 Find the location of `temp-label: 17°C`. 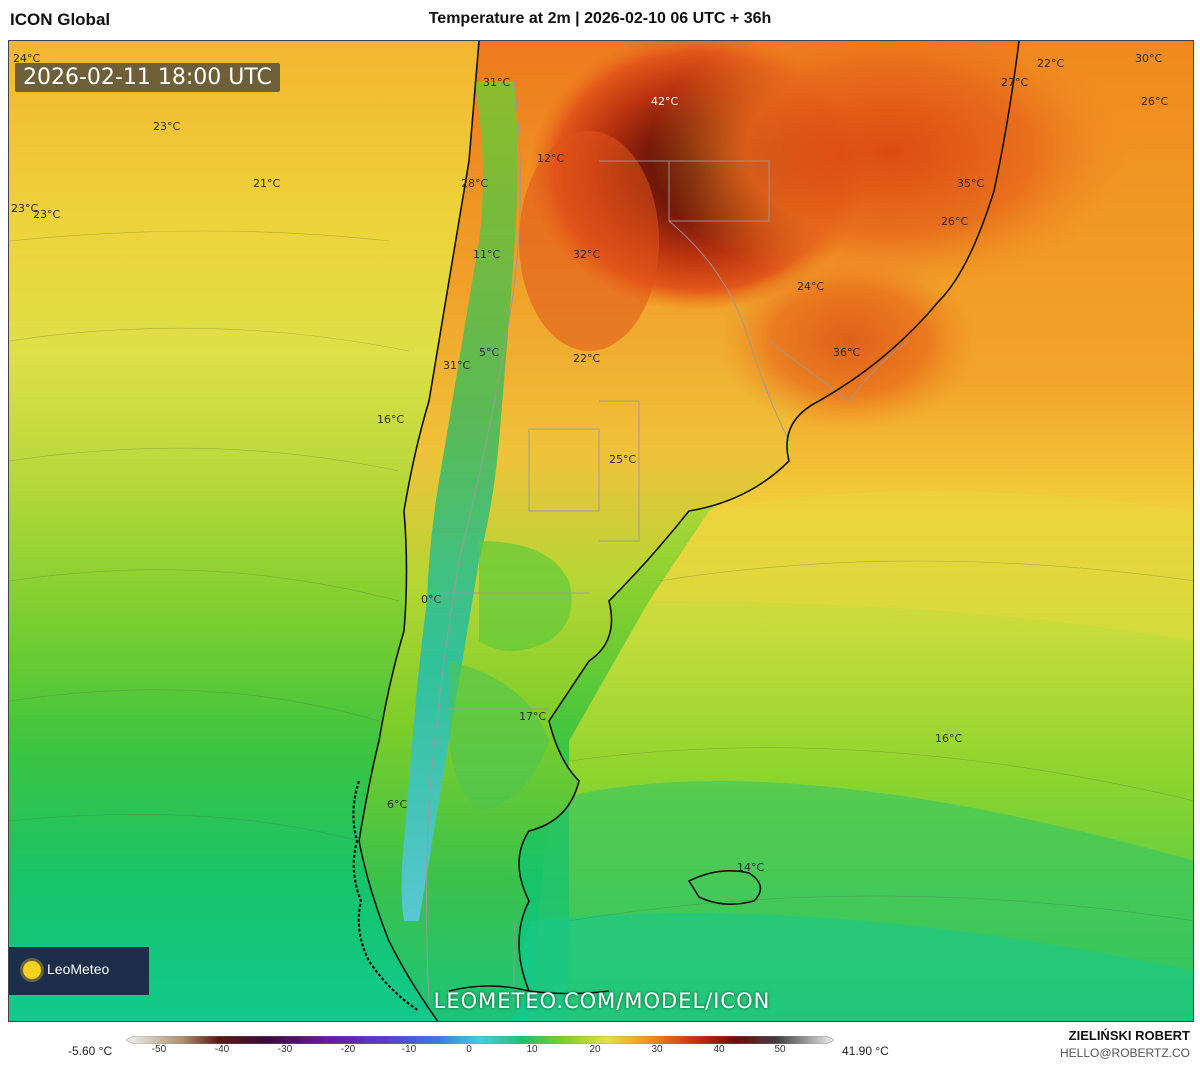

temp-label: 17°C is located at coordinates (533, 716).